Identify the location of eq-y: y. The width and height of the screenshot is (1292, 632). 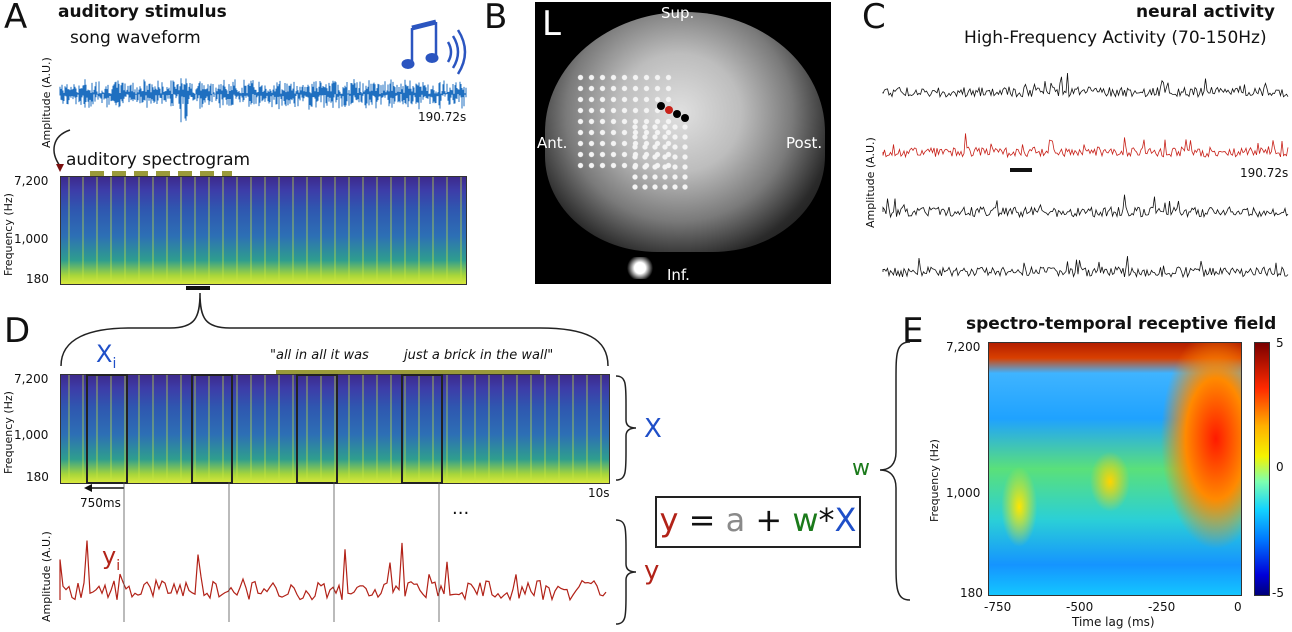
(669, 520).